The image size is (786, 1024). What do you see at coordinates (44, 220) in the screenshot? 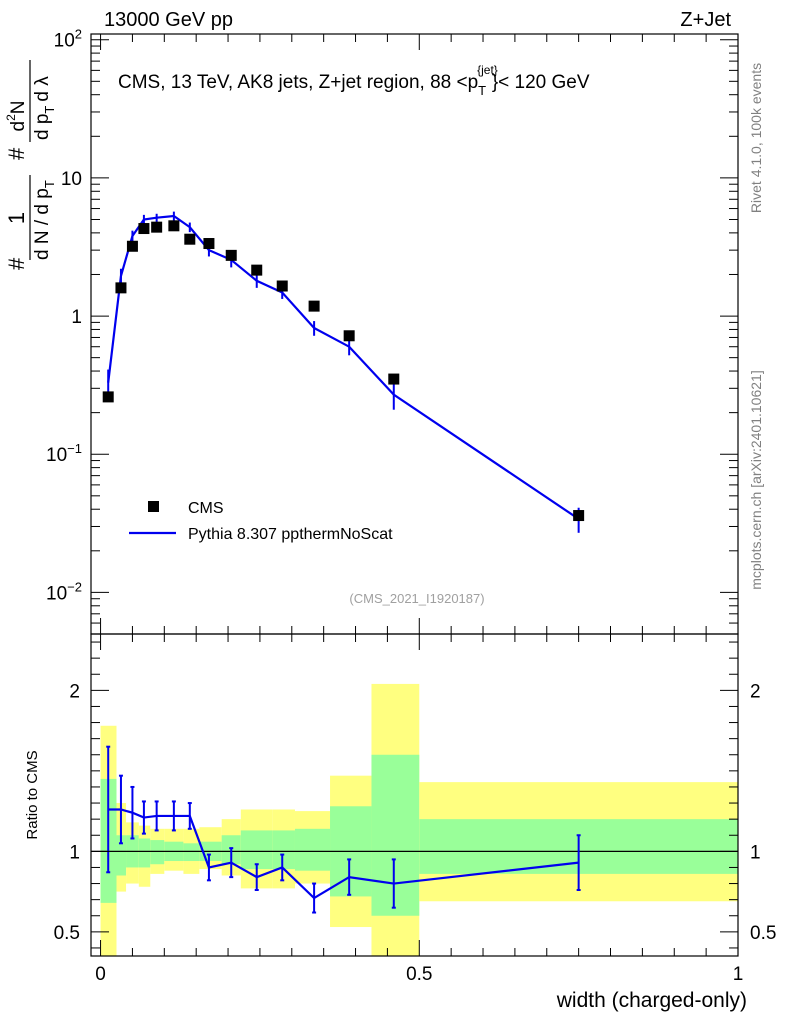
I see `svg-text: d N / d pT` at bounding box center [44, 220].